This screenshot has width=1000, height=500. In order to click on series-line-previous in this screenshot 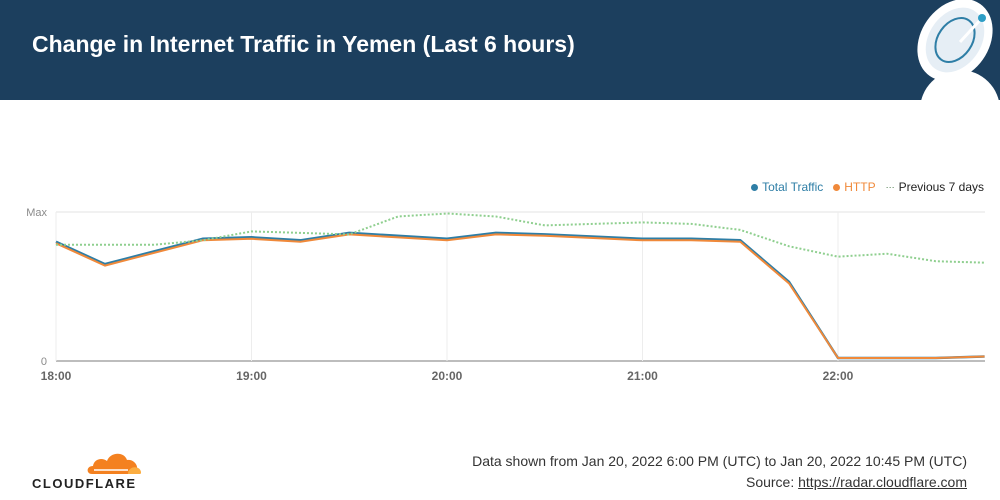, I will do `click(520, 238)`.